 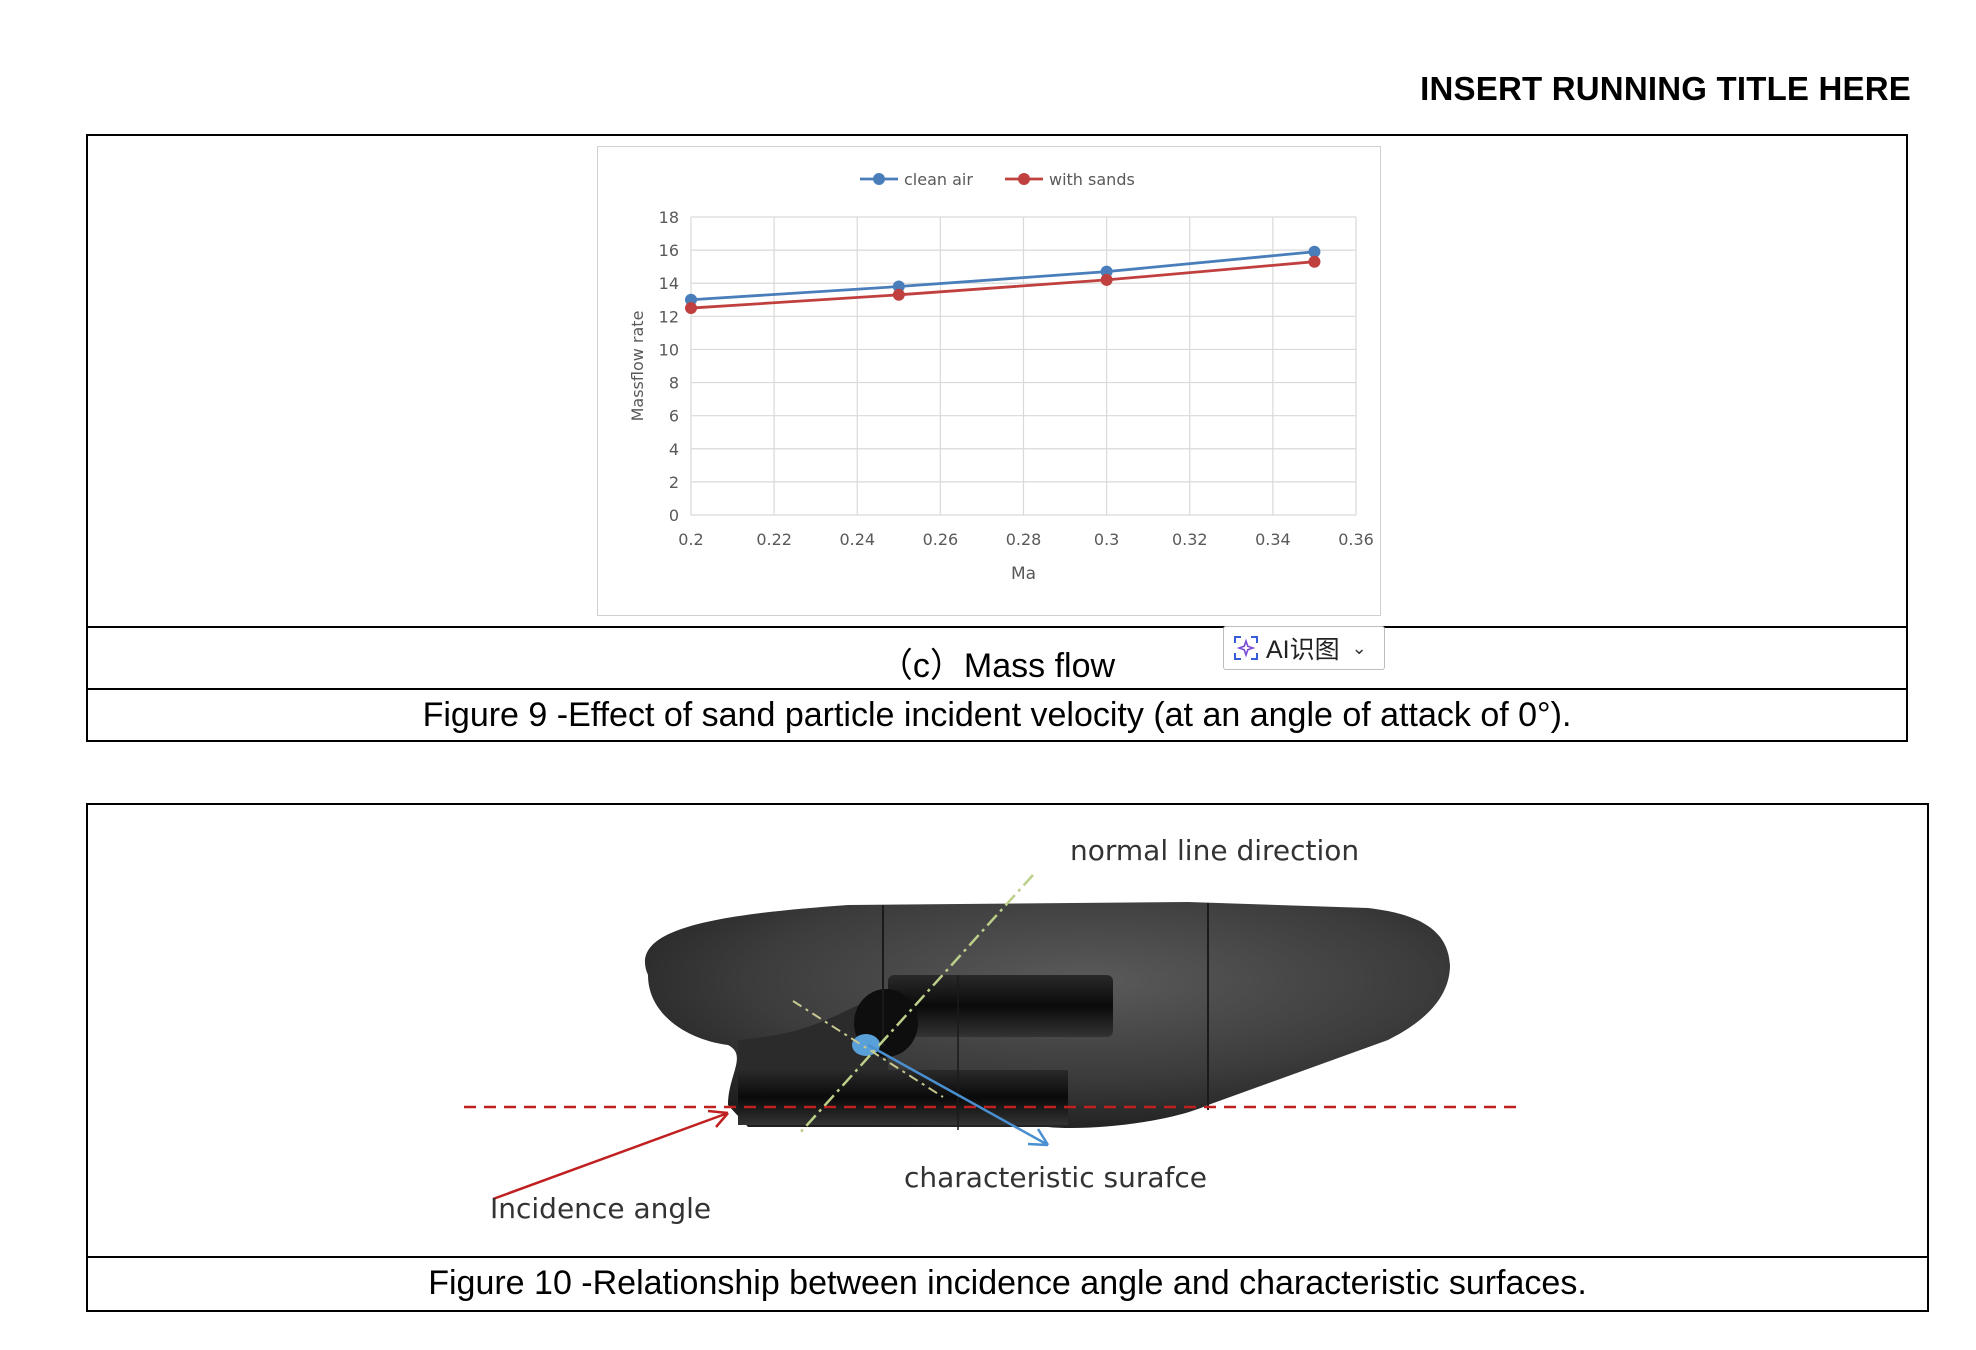 I want to click on incidence-arrowhead, so click(x=718, y=1118).